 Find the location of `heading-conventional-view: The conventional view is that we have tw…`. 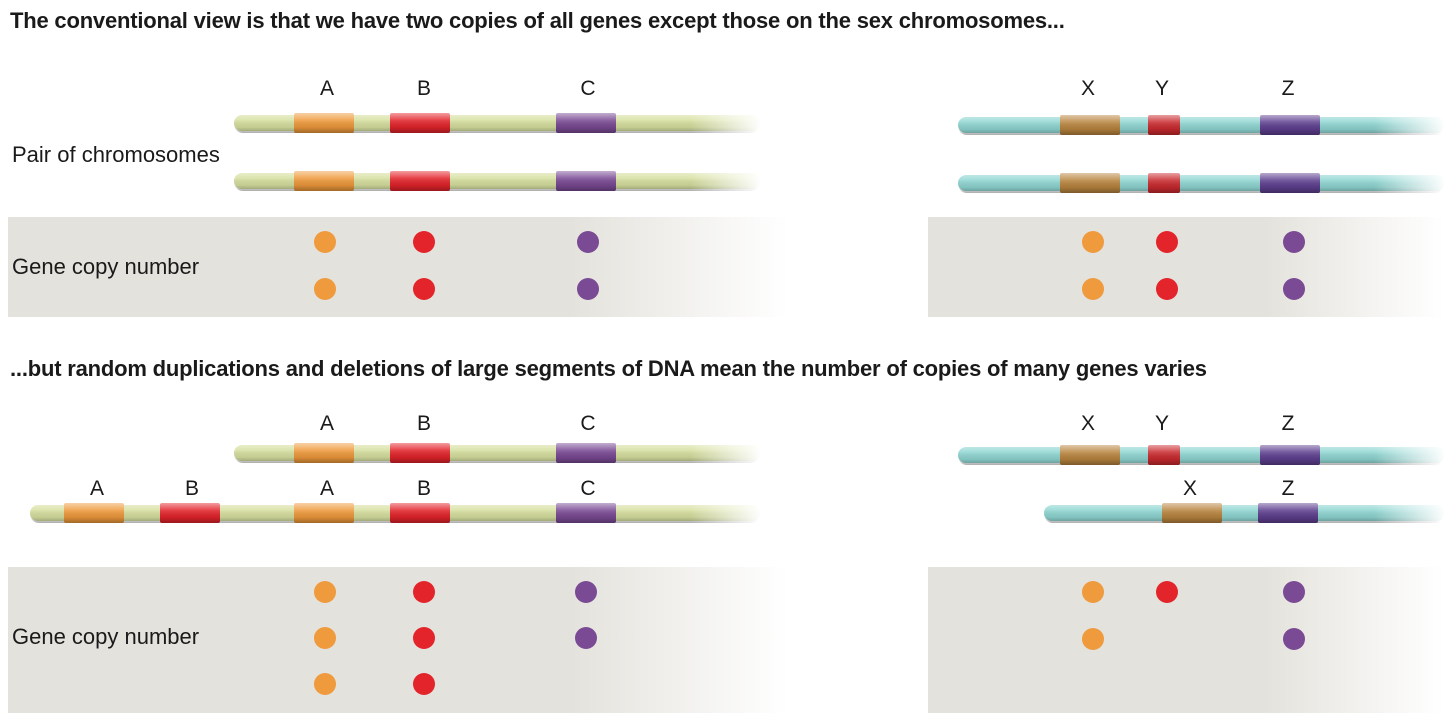

heading-conventional-view: The conventional view is that we have tw… is located at coordinates (537, 20).